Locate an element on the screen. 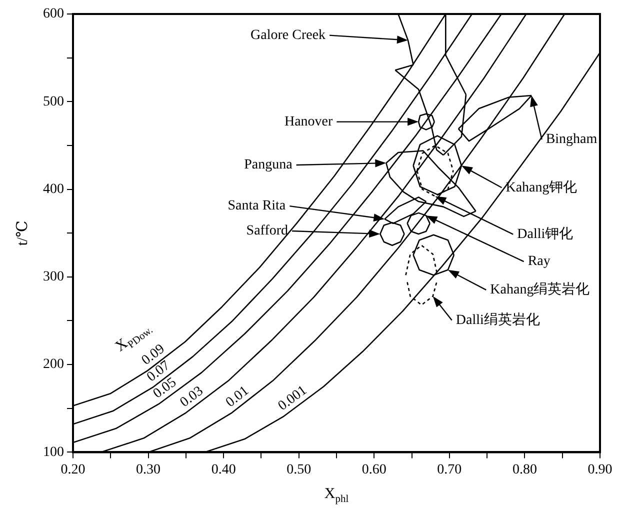 Image resolution: width=624 pixels, height=521 pixels. annotation: Dalli绢英岩化 is located at coordinates (498, 320).